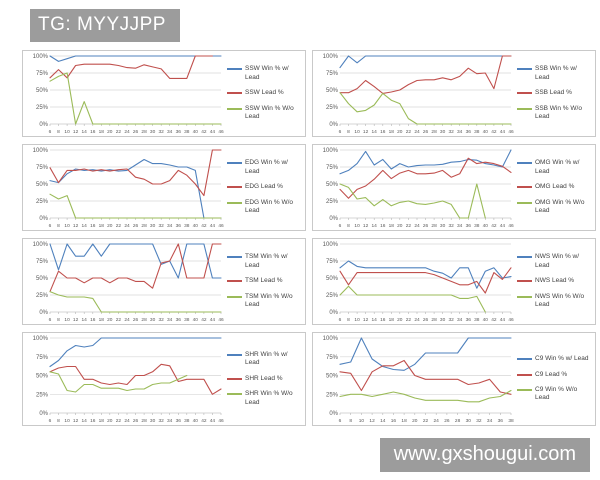 Image resolution: width=600 pixels, height=480 pixels. I want to click on nws-legend-item-1: NWS Lead %, so click(555, 281).